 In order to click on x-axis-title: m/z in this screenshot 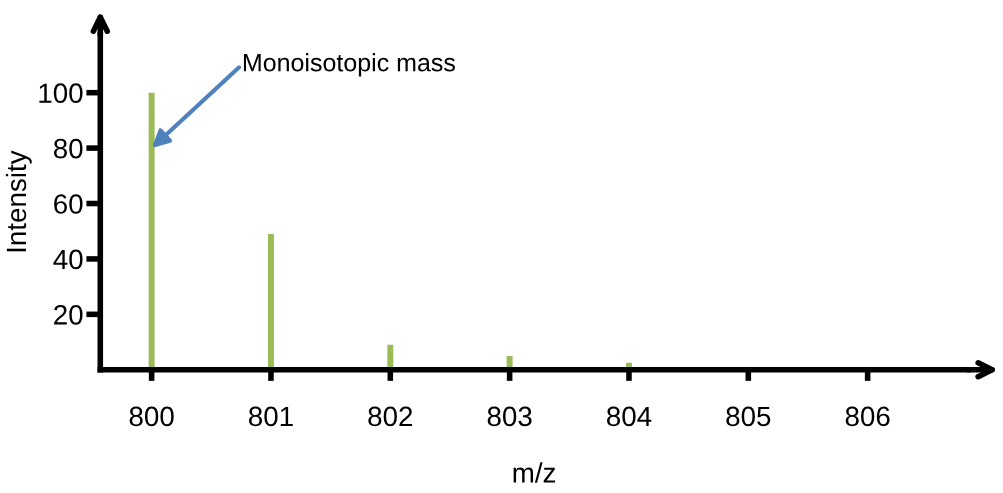, I will do `click(534, 472)`.